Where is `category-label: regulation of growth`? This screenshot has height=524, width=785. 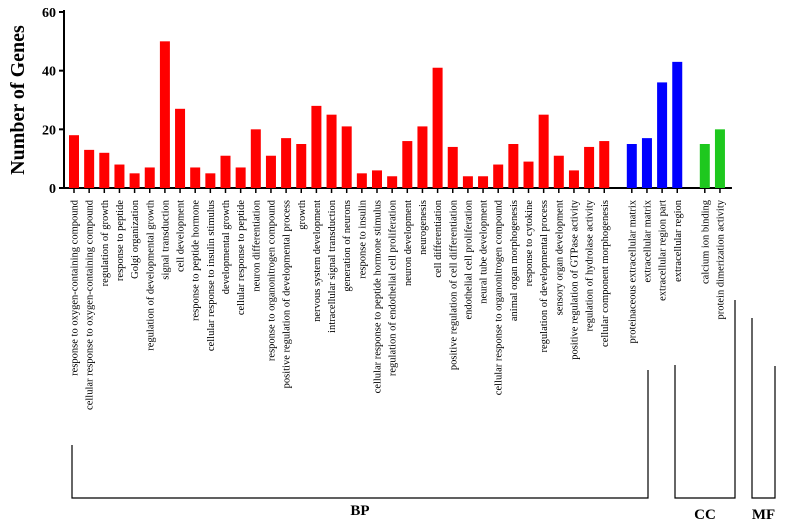 category-label: regulation of growth is located at coordinates (105, 242).